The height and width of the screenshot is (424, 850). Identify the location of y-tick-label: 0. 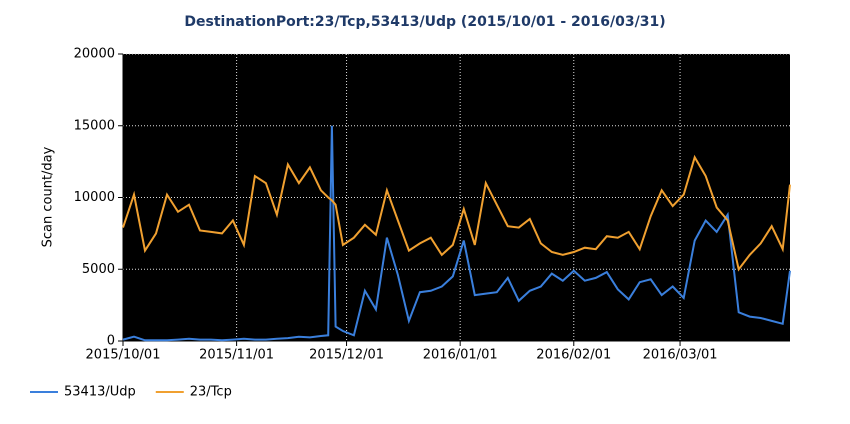
(111, 341).